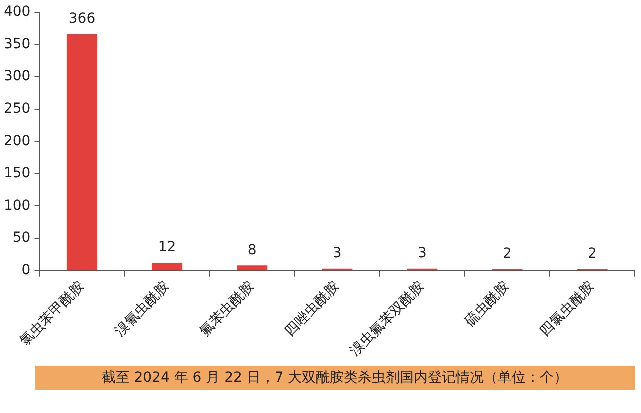 The height and width of the screenshot is (413, 641). I want to click on y-tick-label: 150, so click(17, 174).